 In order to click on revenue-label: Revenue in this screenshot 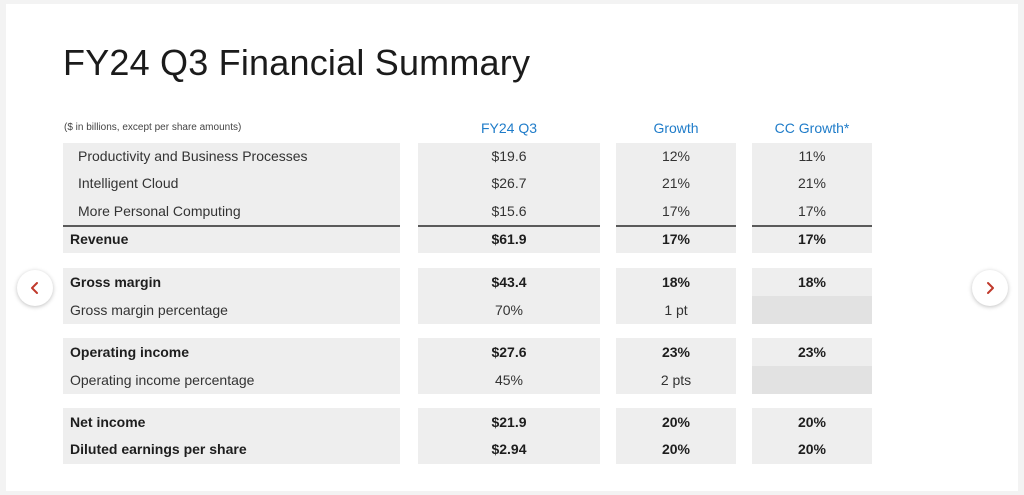, I will do `click(99, 239)`.